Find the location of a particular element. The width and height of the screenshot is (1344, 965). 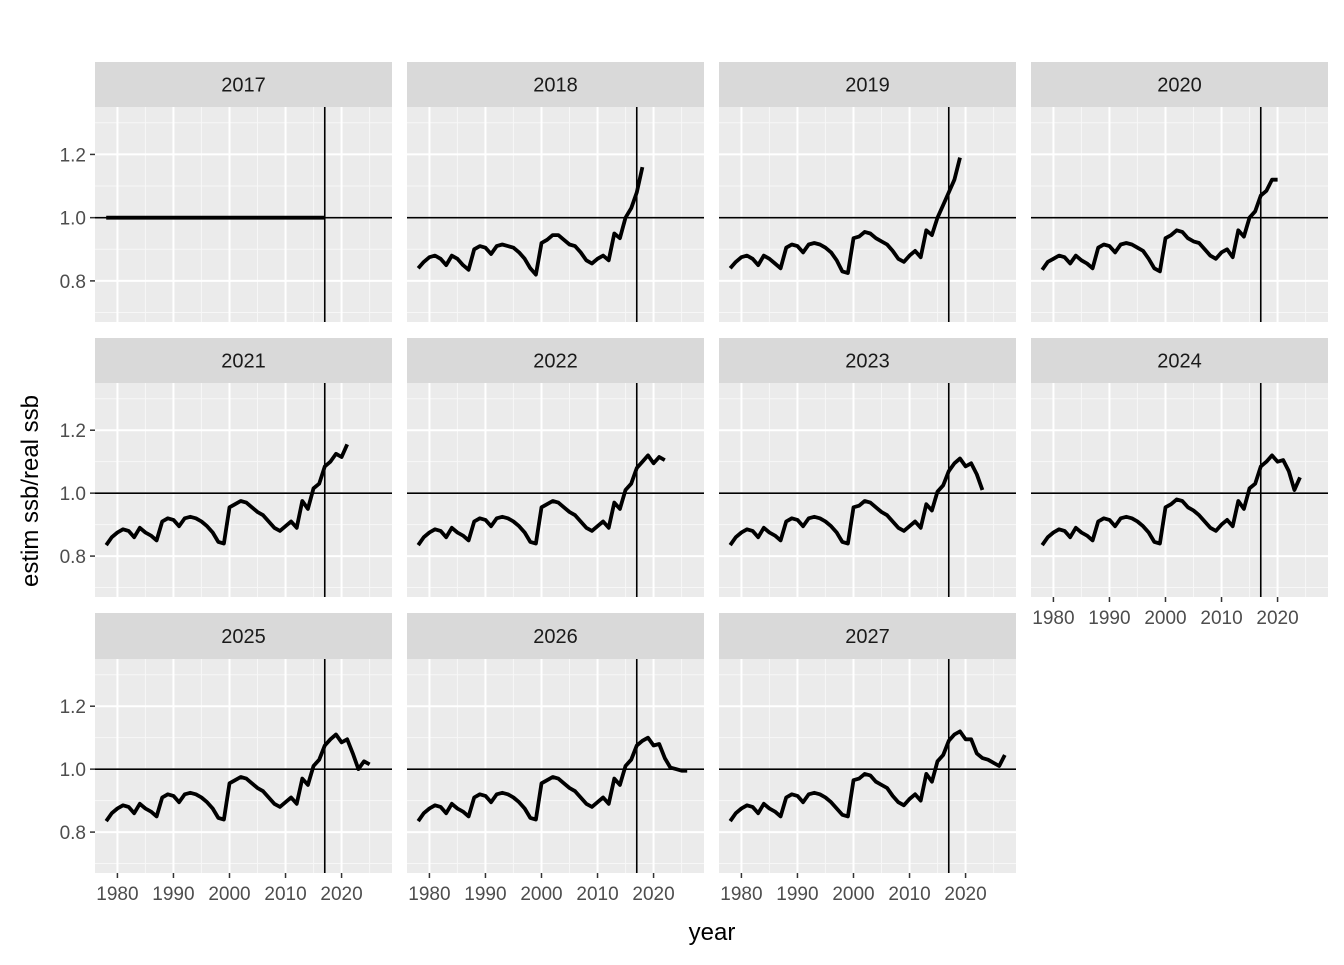

facet-panel-2022: 2022 is located at coordinates (555, 467).